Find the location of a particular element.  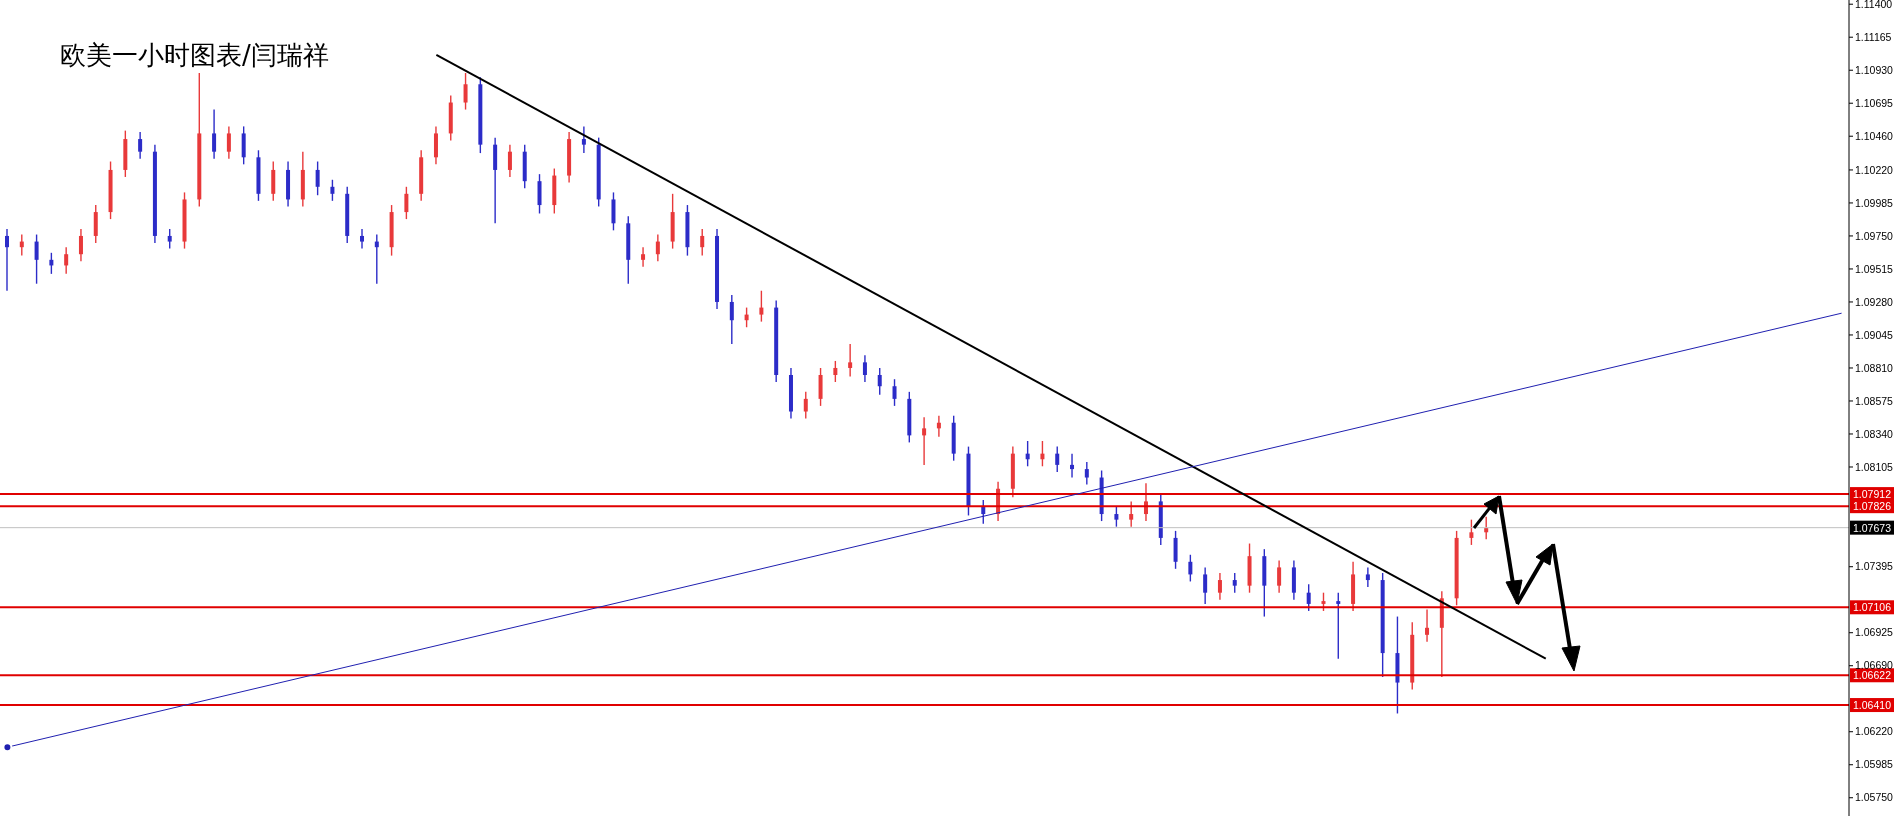

y-tick-label: 1.05985 is located at coordinates (1874, 764).